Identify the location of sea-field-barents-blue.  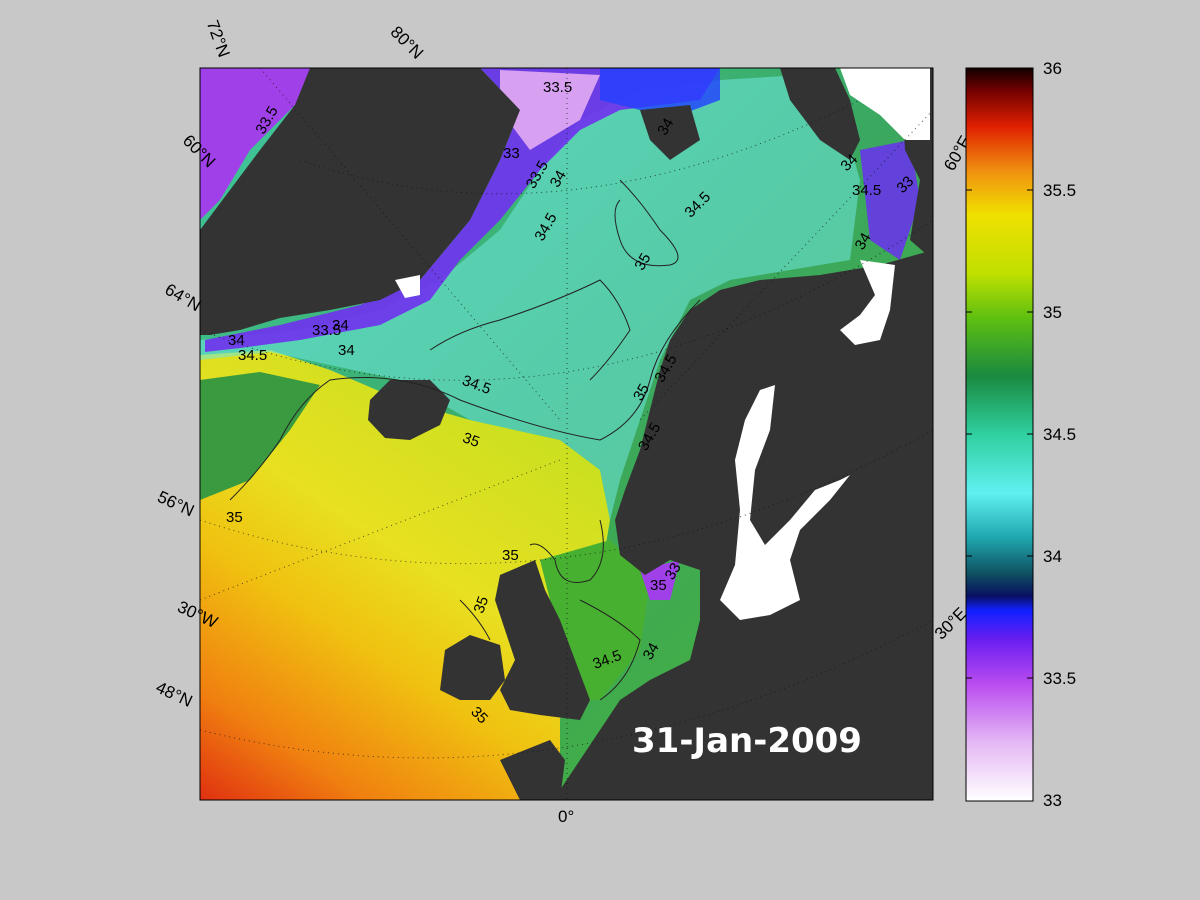
(660, 91).